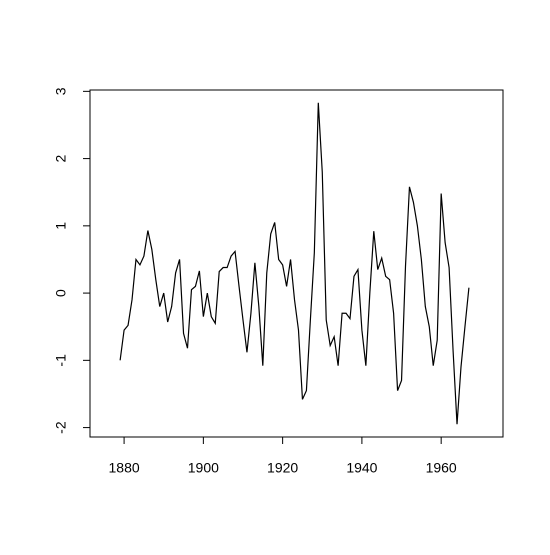 This screenshot has height=555, width=550. I want to click on y-tick-label: 3, so click(61, 91).